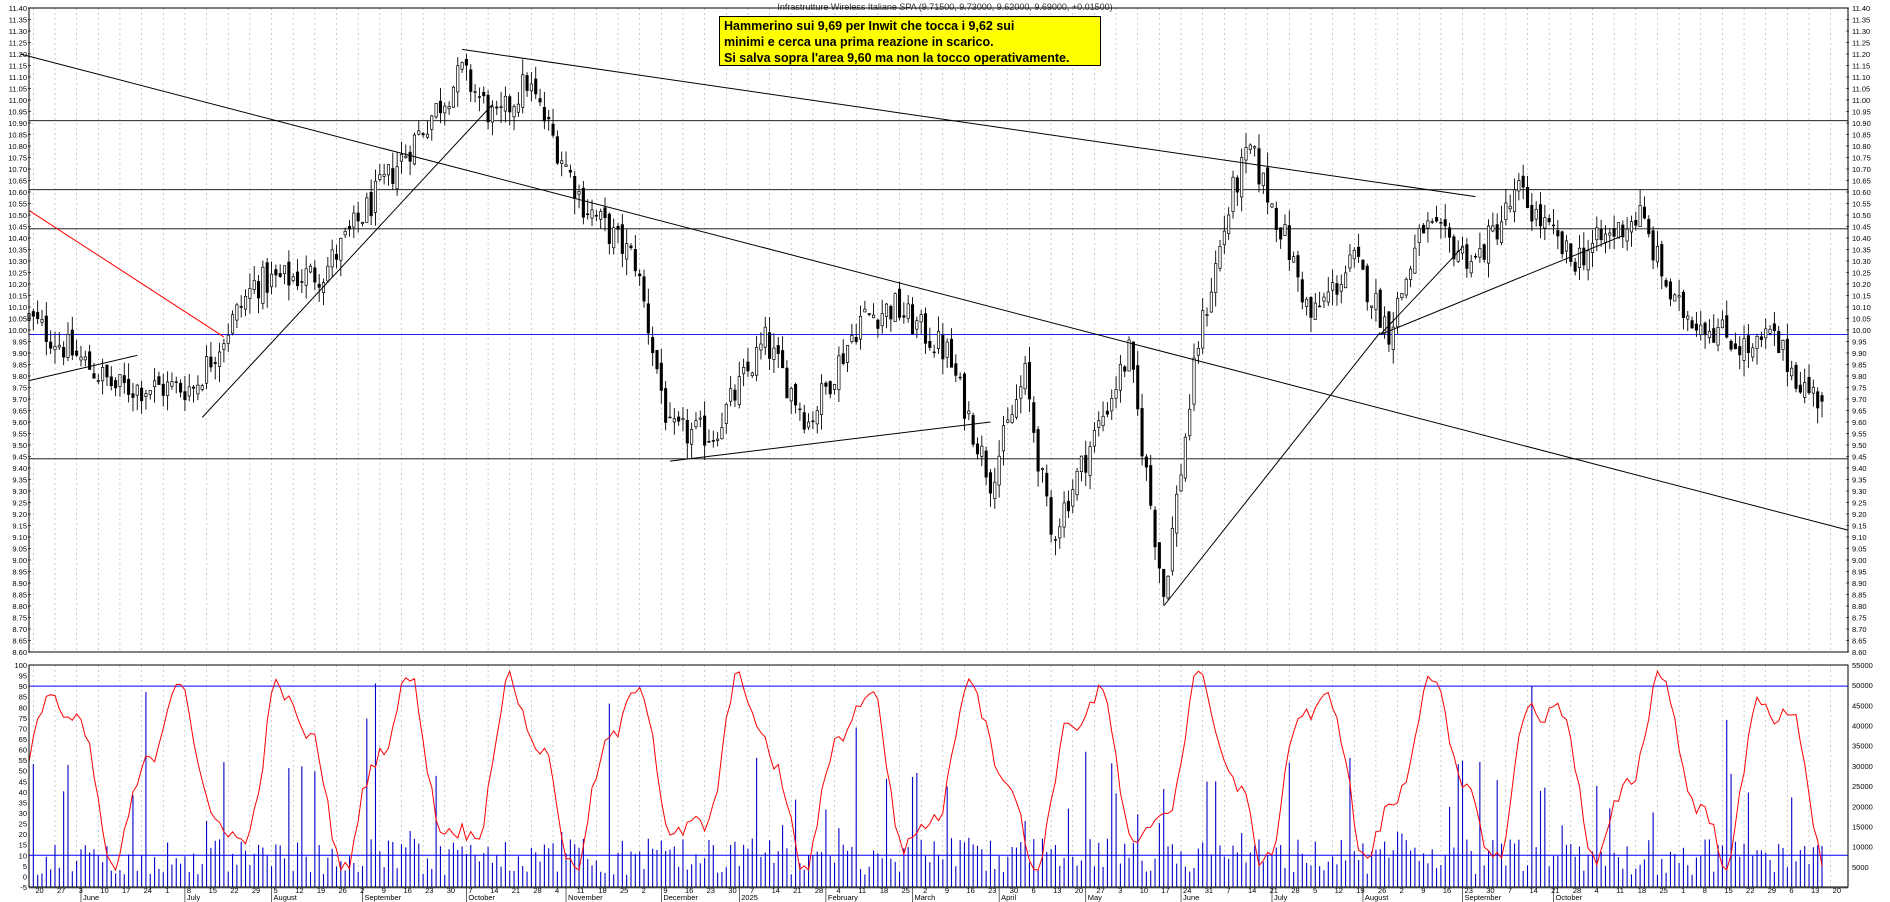 This screenshot has height=902, width=1890. I want to click on volume-tick: 15000, so click(1862, 826).